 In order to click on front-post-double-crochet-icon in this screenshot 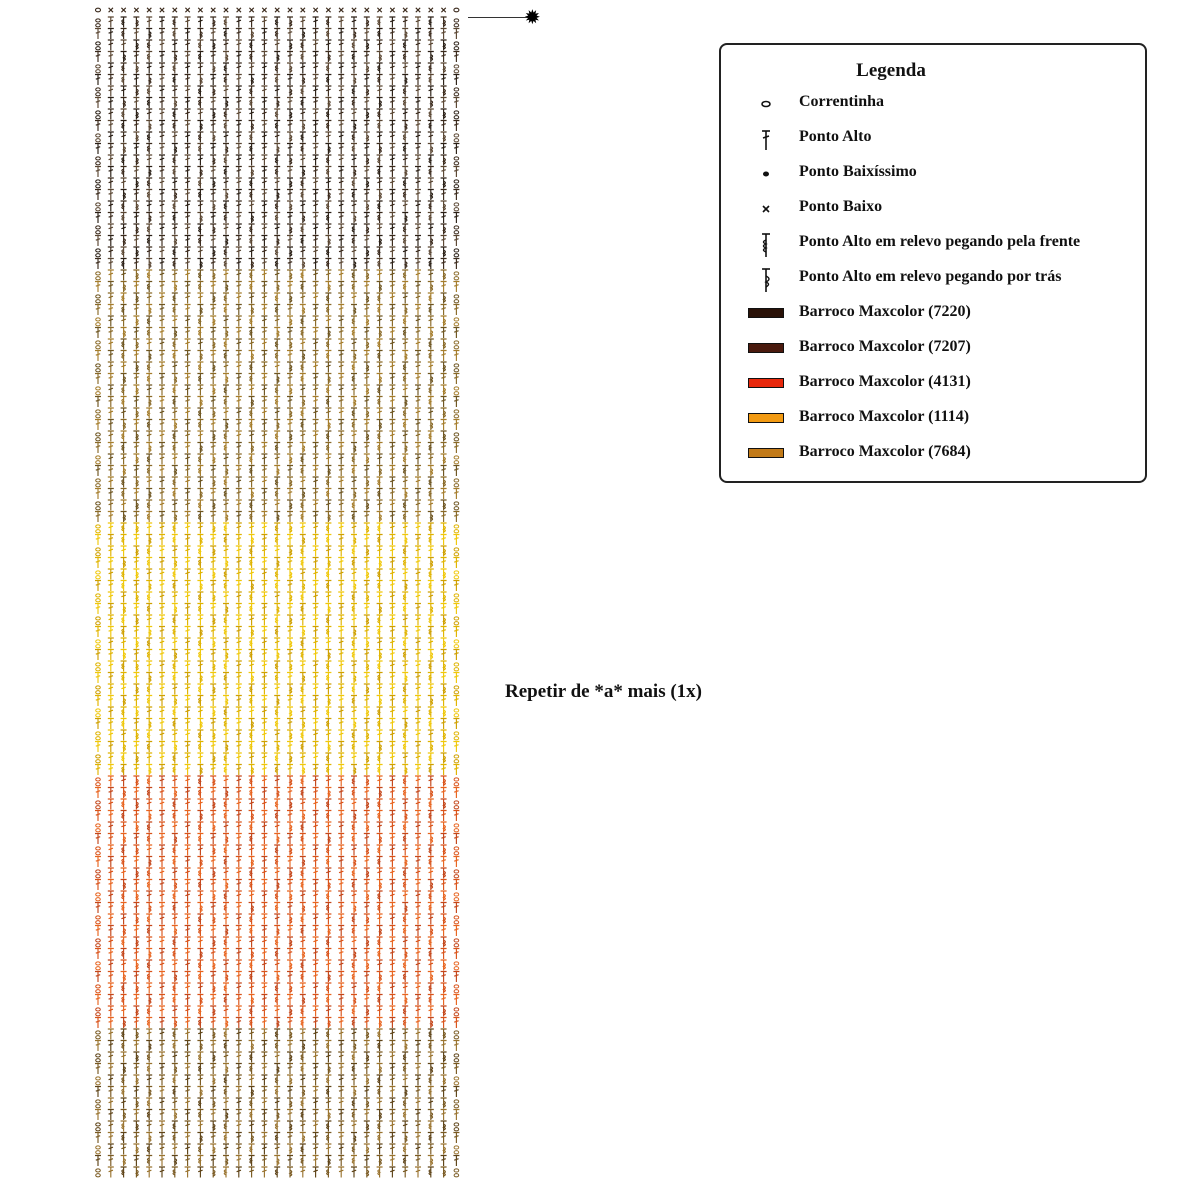, I will do `click(766, 245)`.